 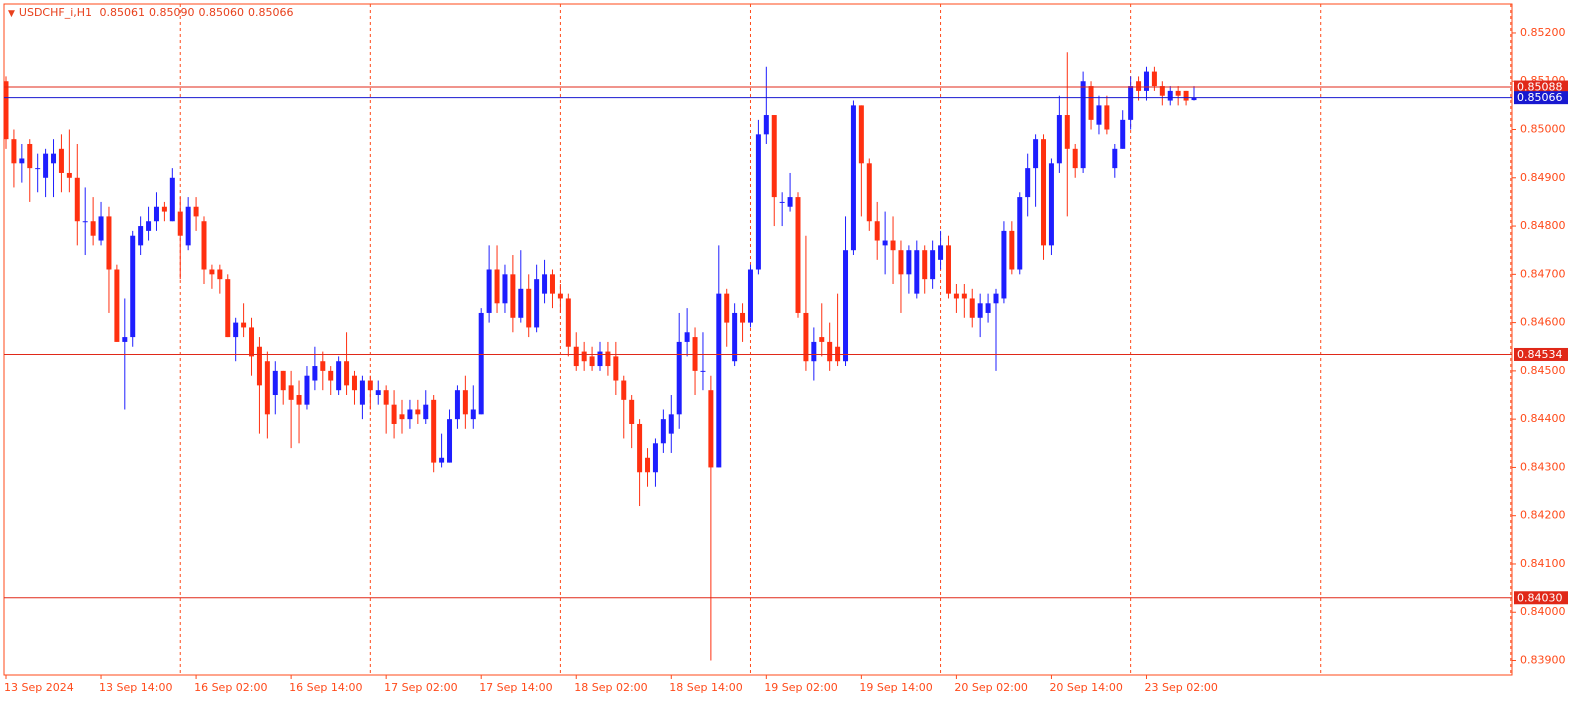 What do you see at coordinates (1543, 225) in the screenshot?
I see `y-tick-label: 0.84800` at bounding box center [1543, 225].